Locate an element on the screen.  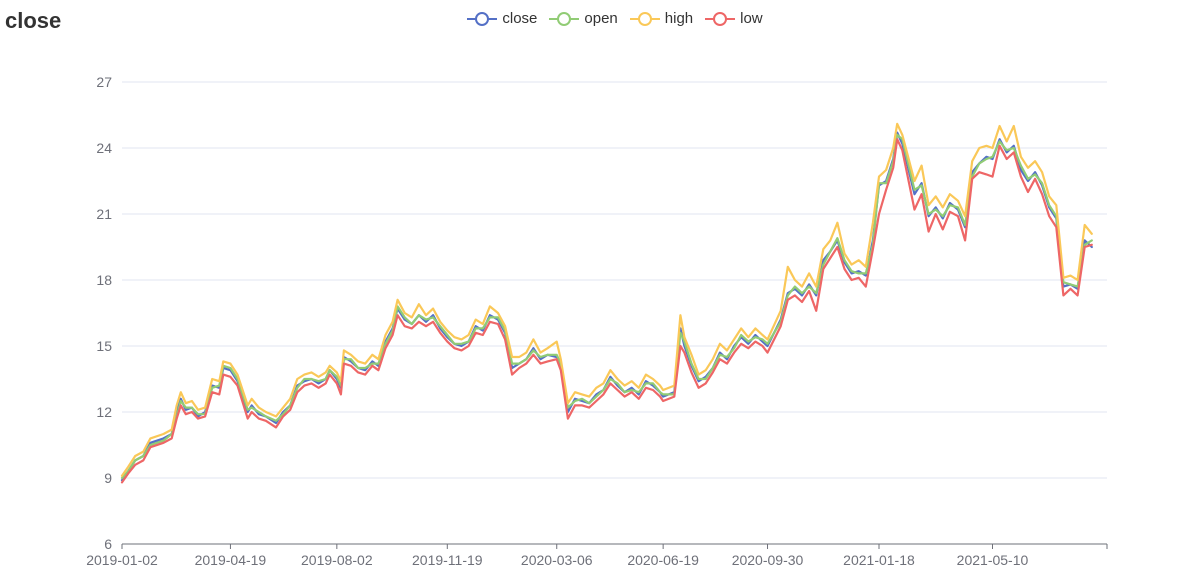
x-tick-label: 2019-01-02 is located at coordinates (122, 560).